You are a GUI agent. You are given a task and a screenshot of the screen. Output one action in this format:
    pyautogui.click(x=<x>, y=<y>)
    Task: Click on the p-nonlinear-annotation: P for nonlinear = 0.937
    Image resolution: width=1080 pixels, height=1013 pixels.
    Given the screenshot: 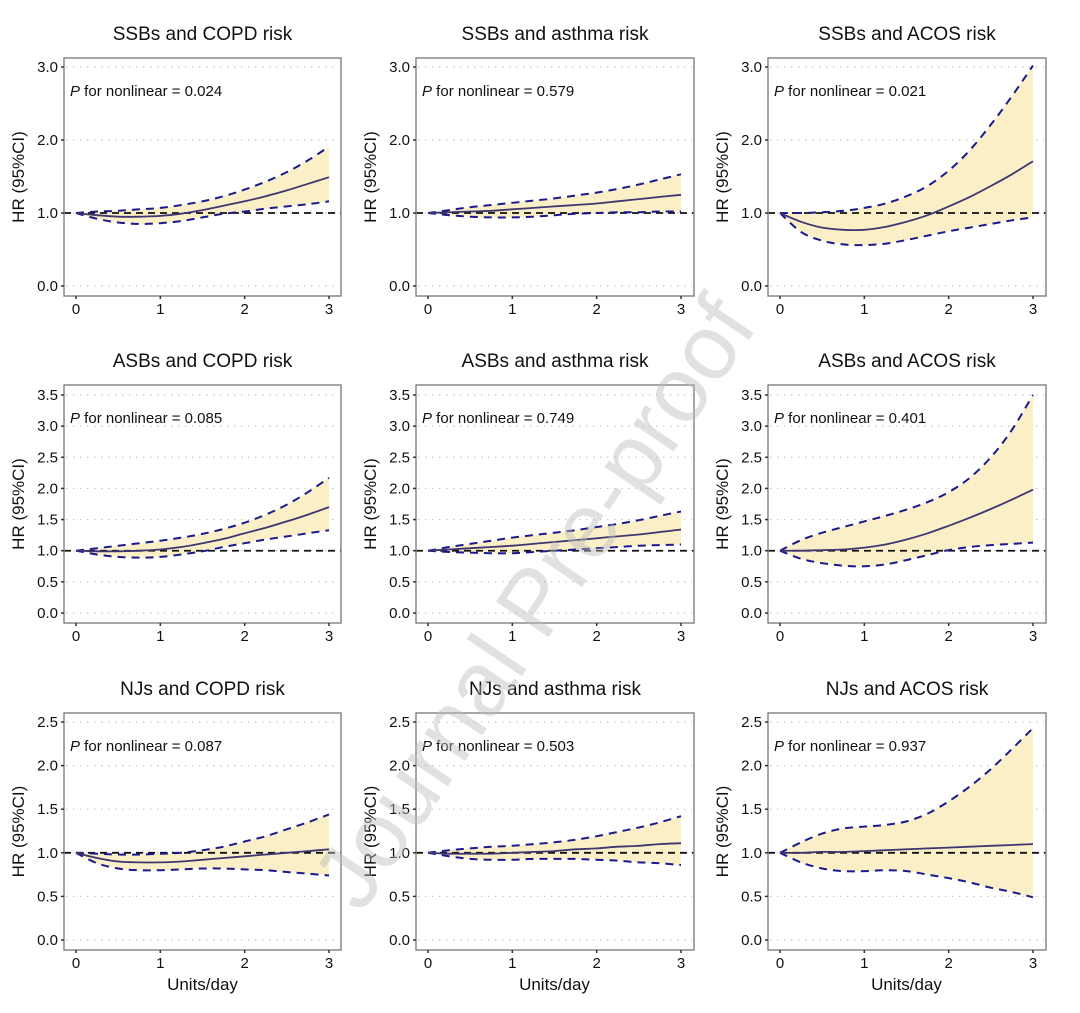 What is the action you would take?
    pyautogui.click(x=850, y=746)
    